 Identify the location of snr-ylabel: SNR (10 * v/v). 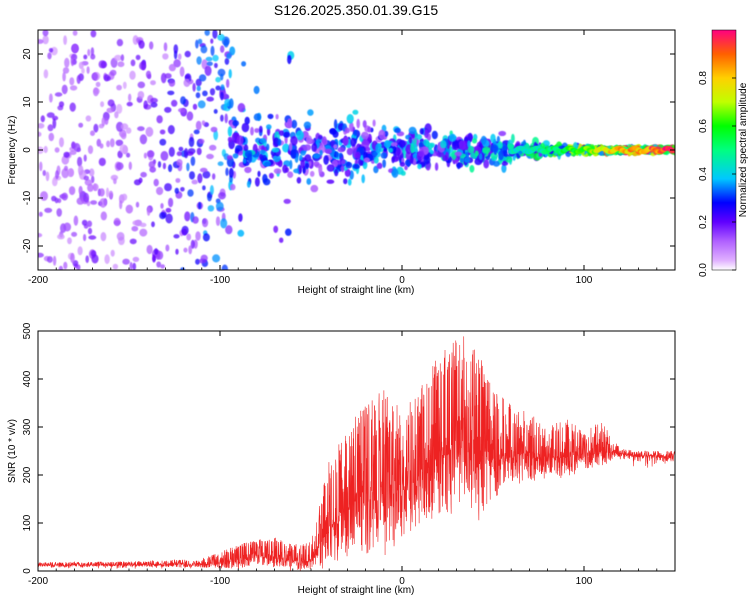
(12, 451).